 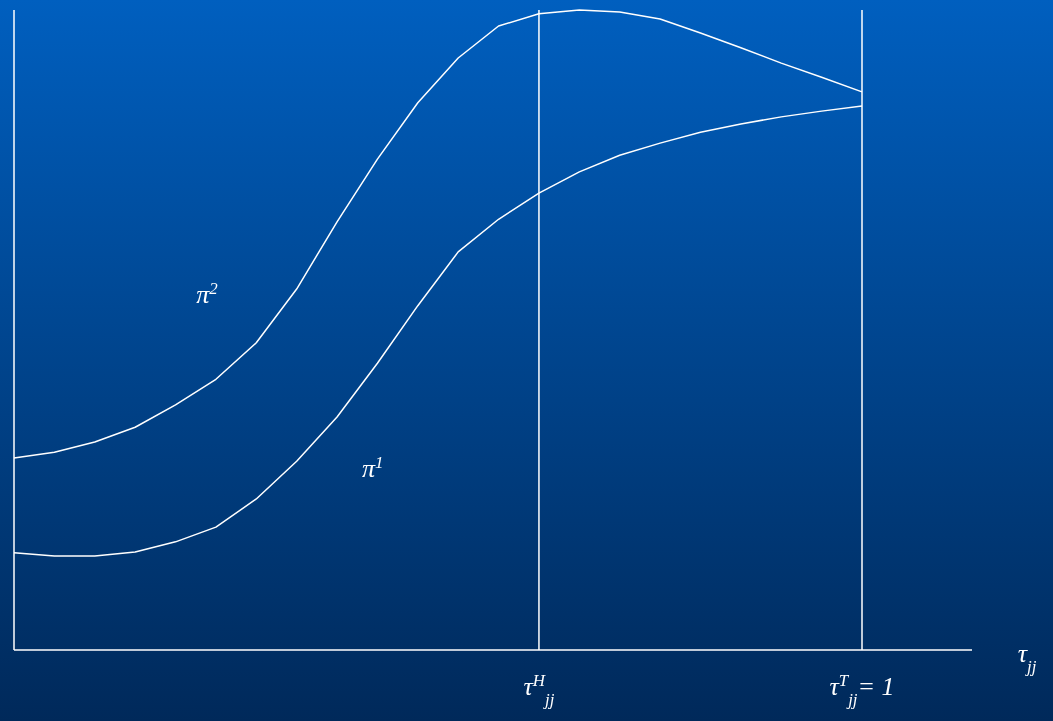 What do you see at coordinates (373, 468) in the screenshot?
I see `series-label: π$^{1}$` at bounding box center [373, 468].